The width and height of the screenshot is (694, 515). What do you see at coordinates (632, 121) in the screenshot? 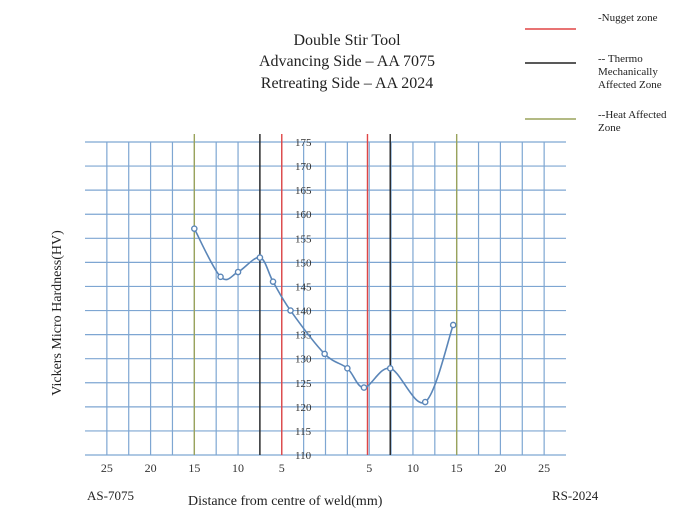
I see `legend-label-heat: --Heat Affected Zone` at bounding box center [632, 121].